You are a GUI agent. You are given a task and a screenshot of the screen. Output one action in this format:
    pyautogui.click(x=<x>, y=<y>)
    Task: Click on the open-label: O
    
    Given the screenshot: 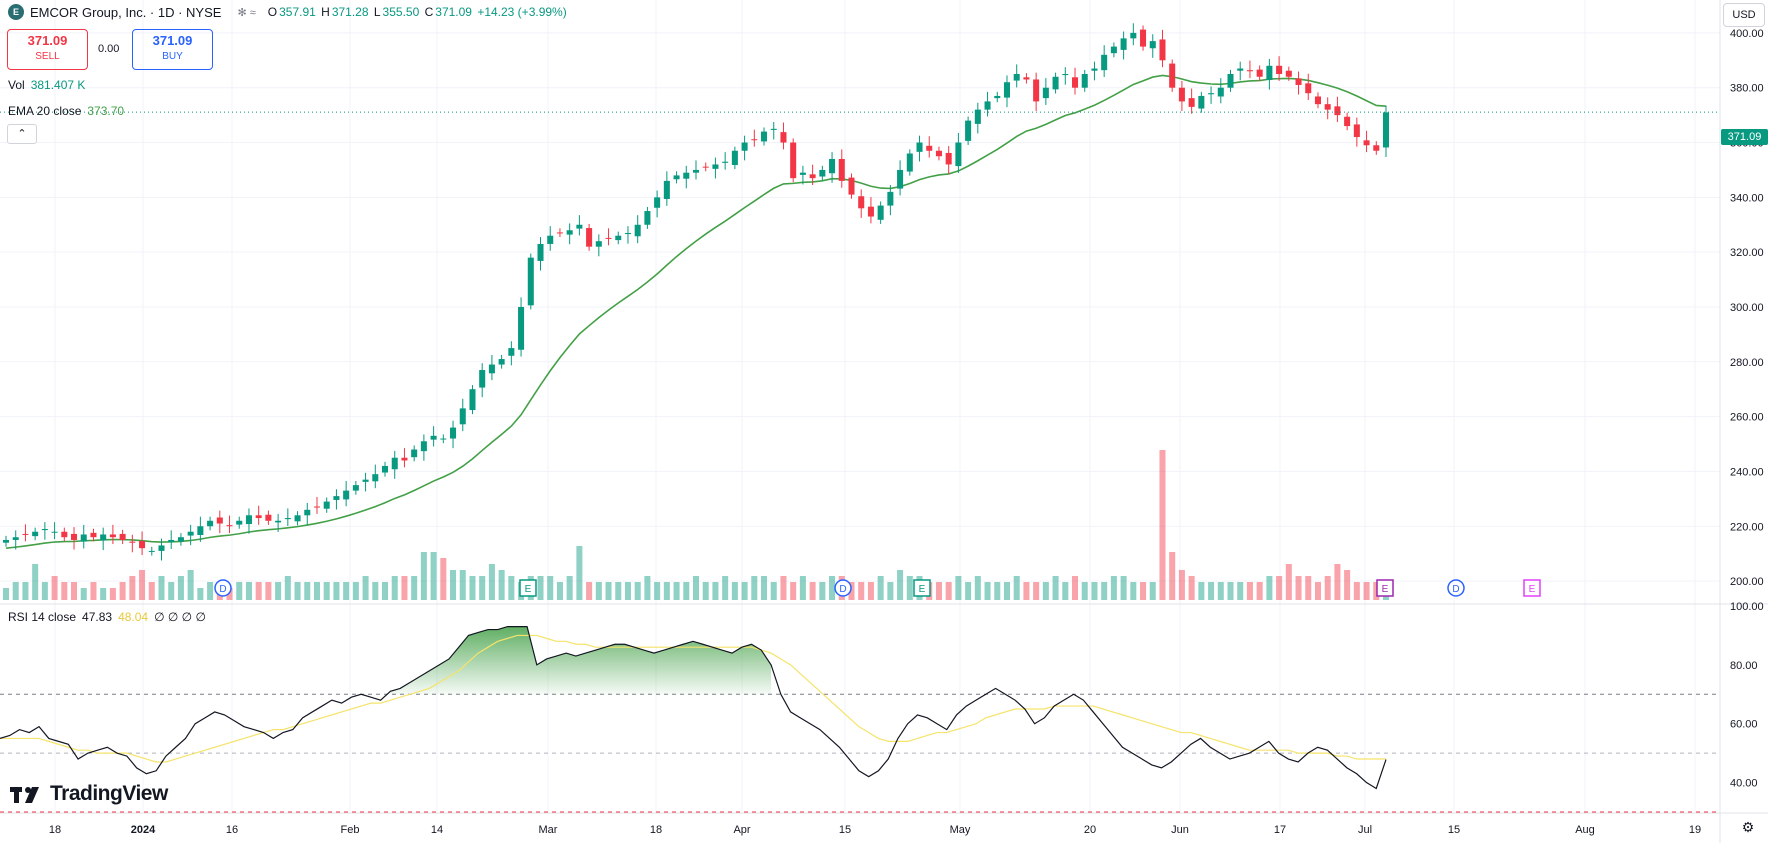 What is the action you would take?
    pyautogui.click(x=272, y=12)
    